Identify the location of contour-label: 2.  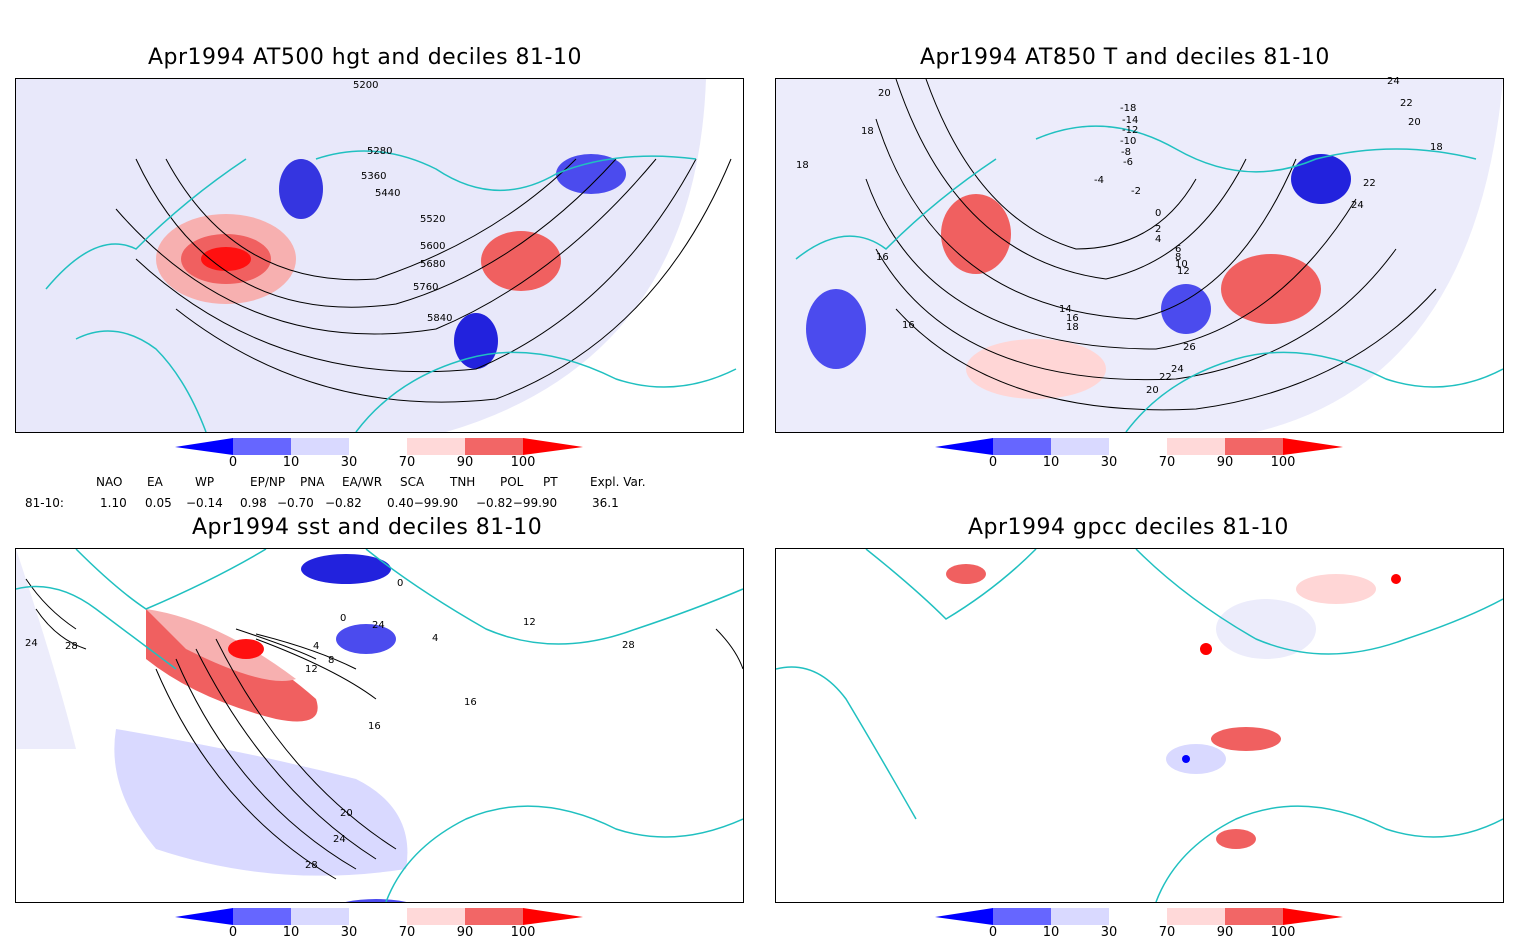
(1158, 229).